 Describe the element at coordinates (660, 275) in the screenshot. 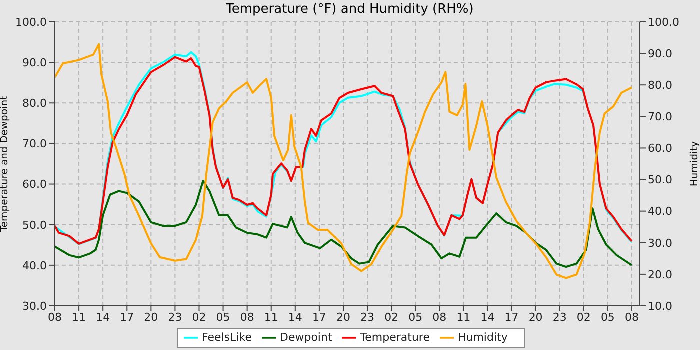

I see `y2-tick-label: 20.0` at that location.